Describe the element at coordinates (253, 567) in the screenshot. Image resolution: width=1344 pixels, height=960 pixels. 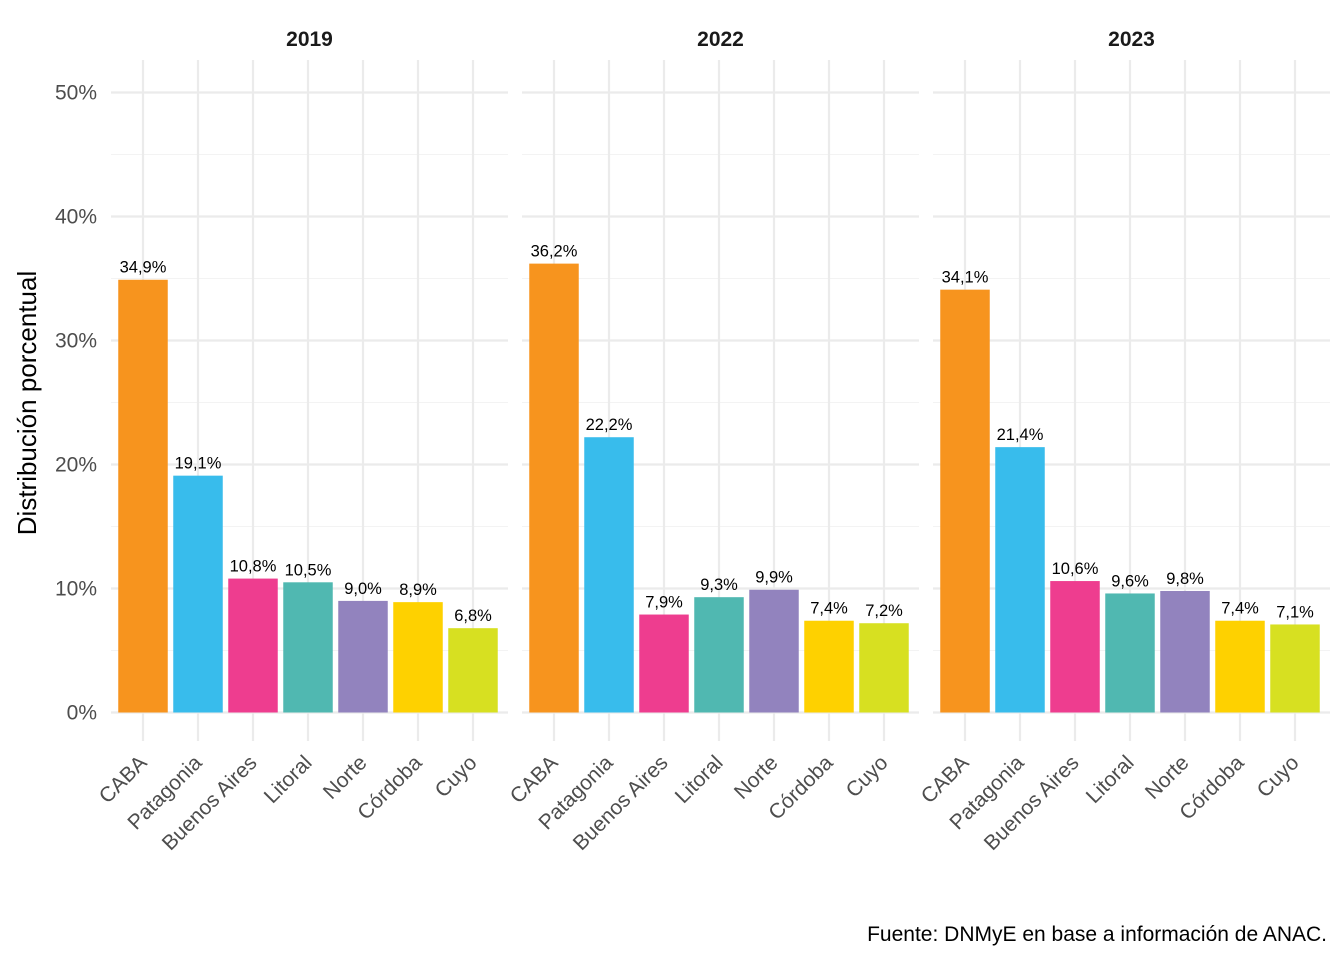
I see `bar-value-label: 10,8%` at that location.